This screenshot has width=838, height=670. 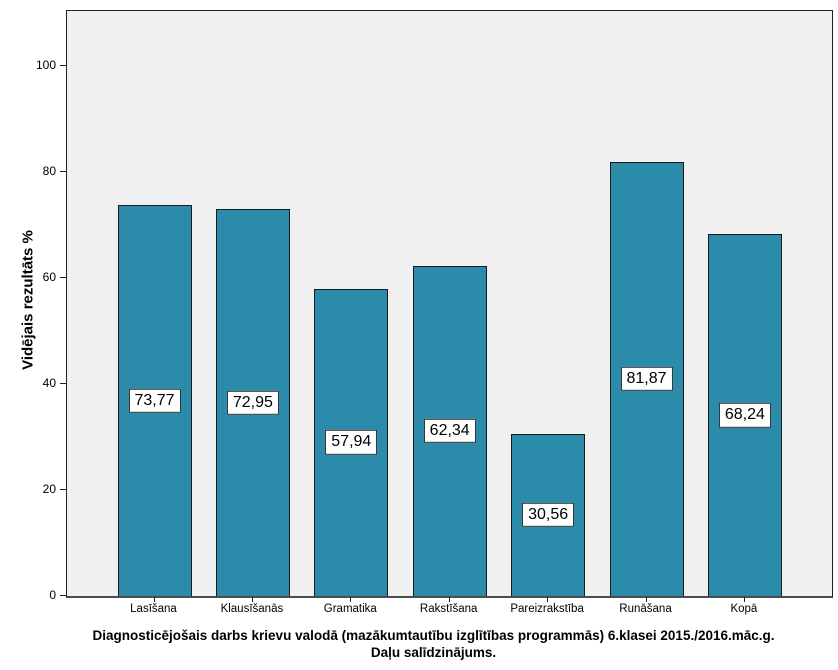 I want to click on y-tick-label: 0, so click(x=52, y=595).